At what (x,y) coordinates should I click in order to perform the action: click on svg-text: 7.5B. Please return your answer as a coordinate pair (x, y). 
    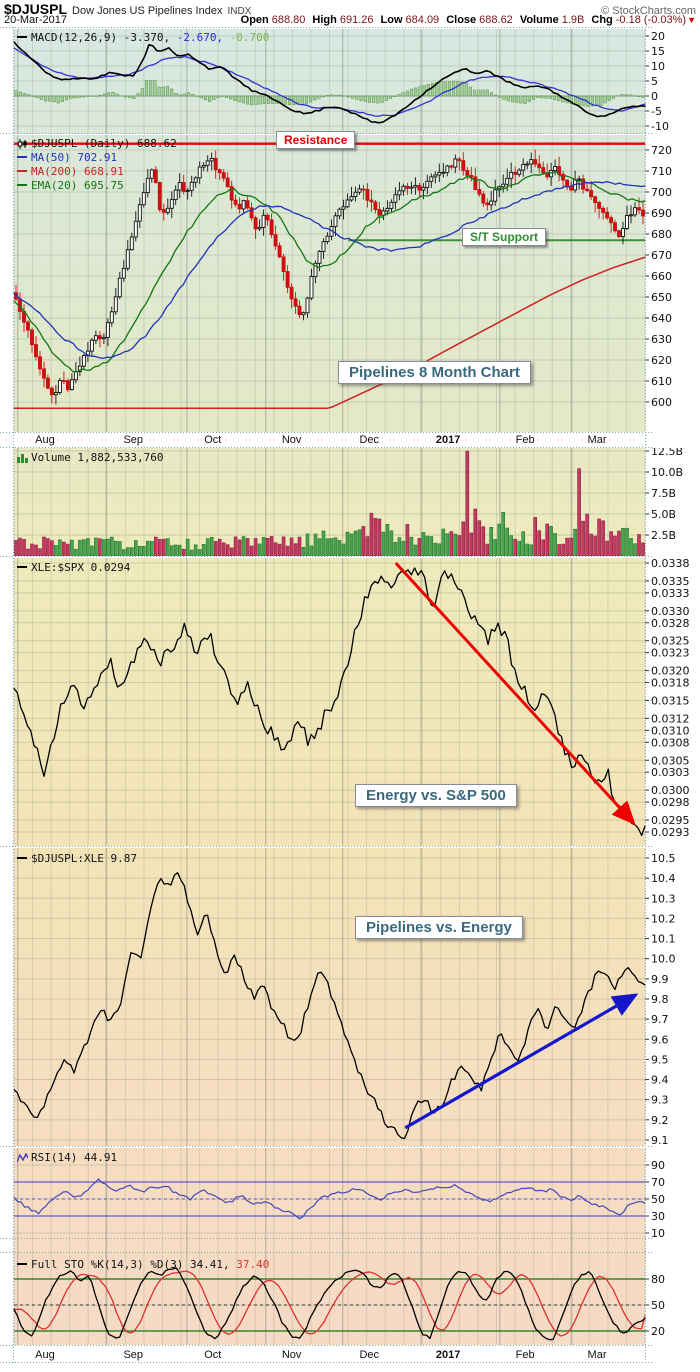
    Looking at the image, I should click on (663, 493).